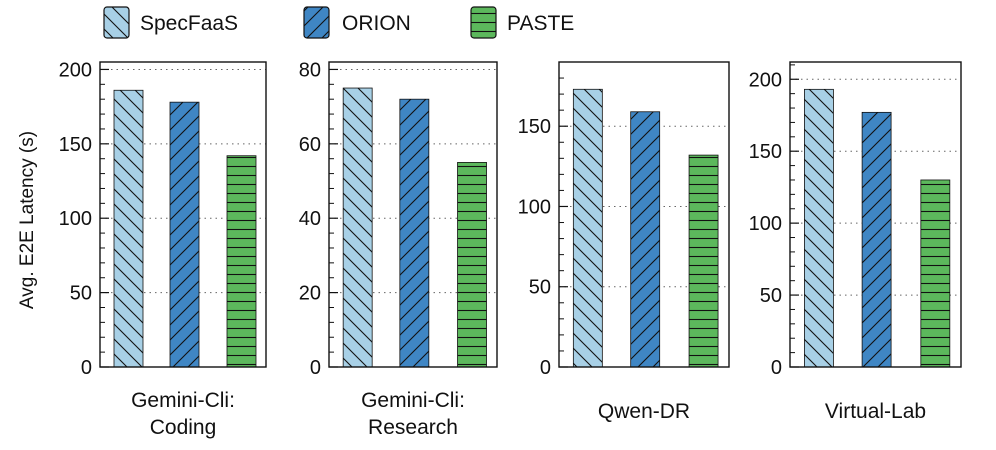 This screenshot has height=450, width=996. What do you see at coordinates (310, 145) in the screenshot?
I see `y-tick-label: 60` at bounding box center [310, 145].